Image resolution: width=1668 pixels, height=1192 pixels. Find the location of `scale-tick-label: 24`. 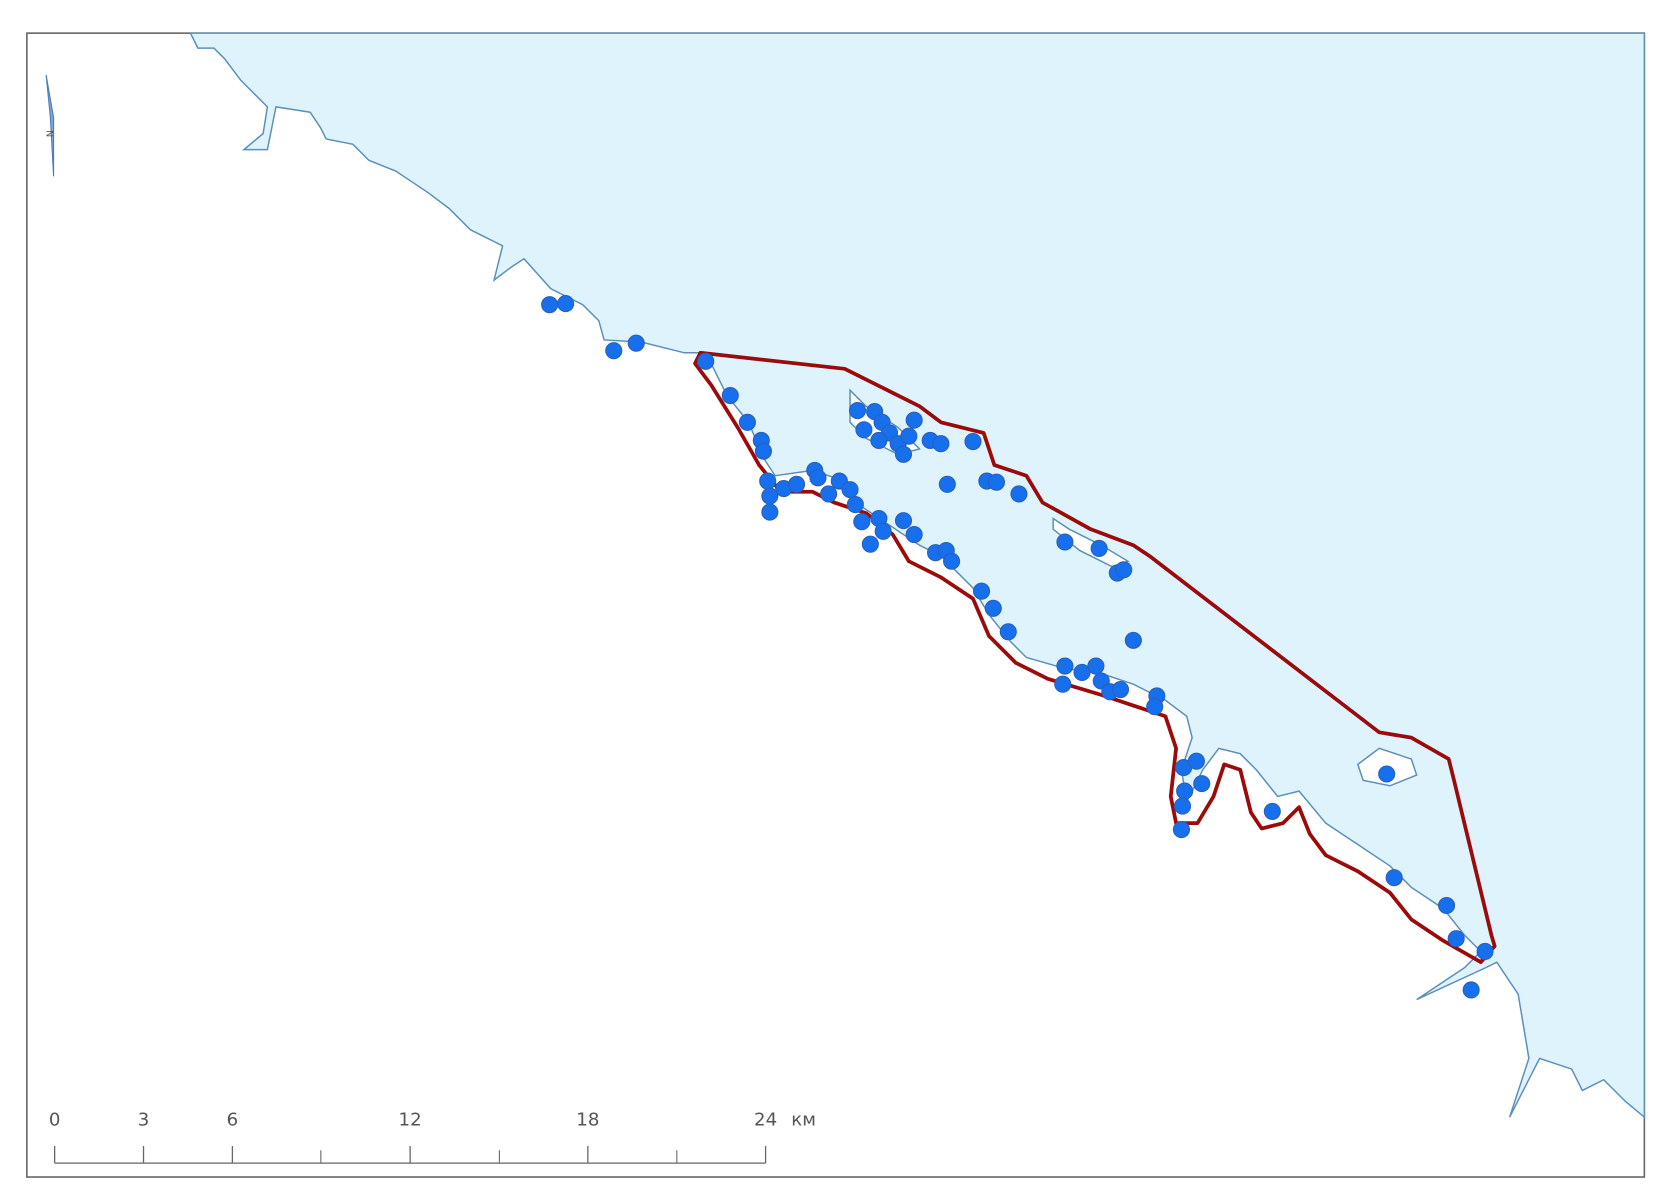

scale-tick-label: 24 is located at coordinates (765, 1120).